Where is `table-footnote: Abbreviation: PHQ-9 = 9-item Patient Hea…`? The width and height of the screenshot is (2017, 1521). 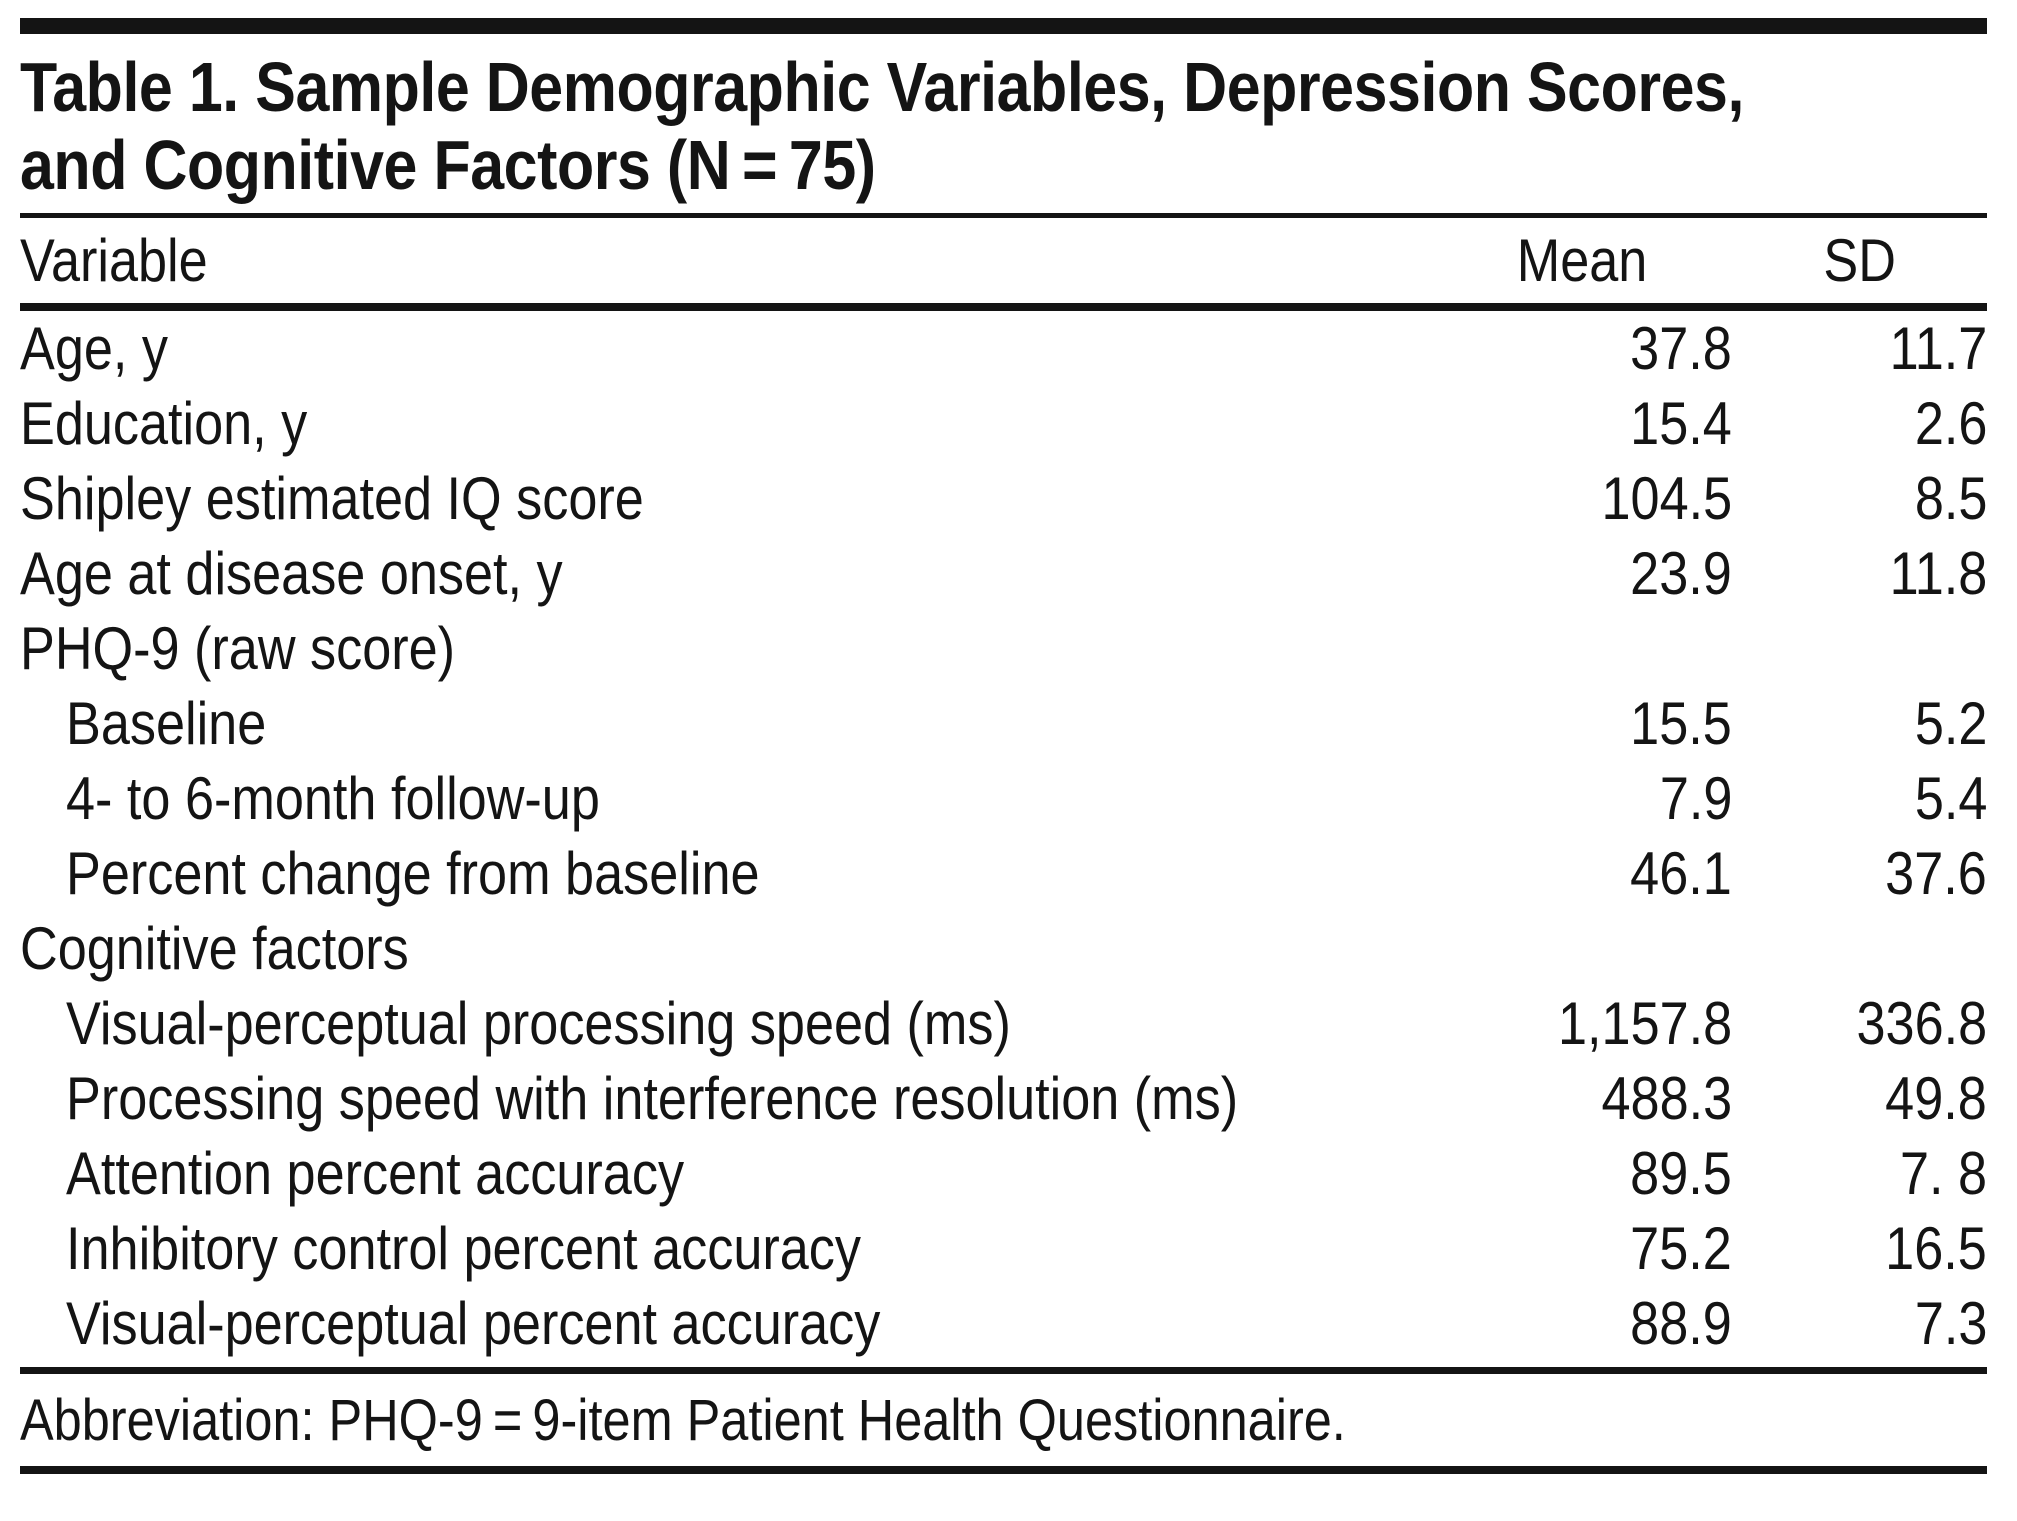 table-footnote: Abbreviation: PHQ-9 = 9-item Patient Hea… is located at coordinates (1003, 1420).